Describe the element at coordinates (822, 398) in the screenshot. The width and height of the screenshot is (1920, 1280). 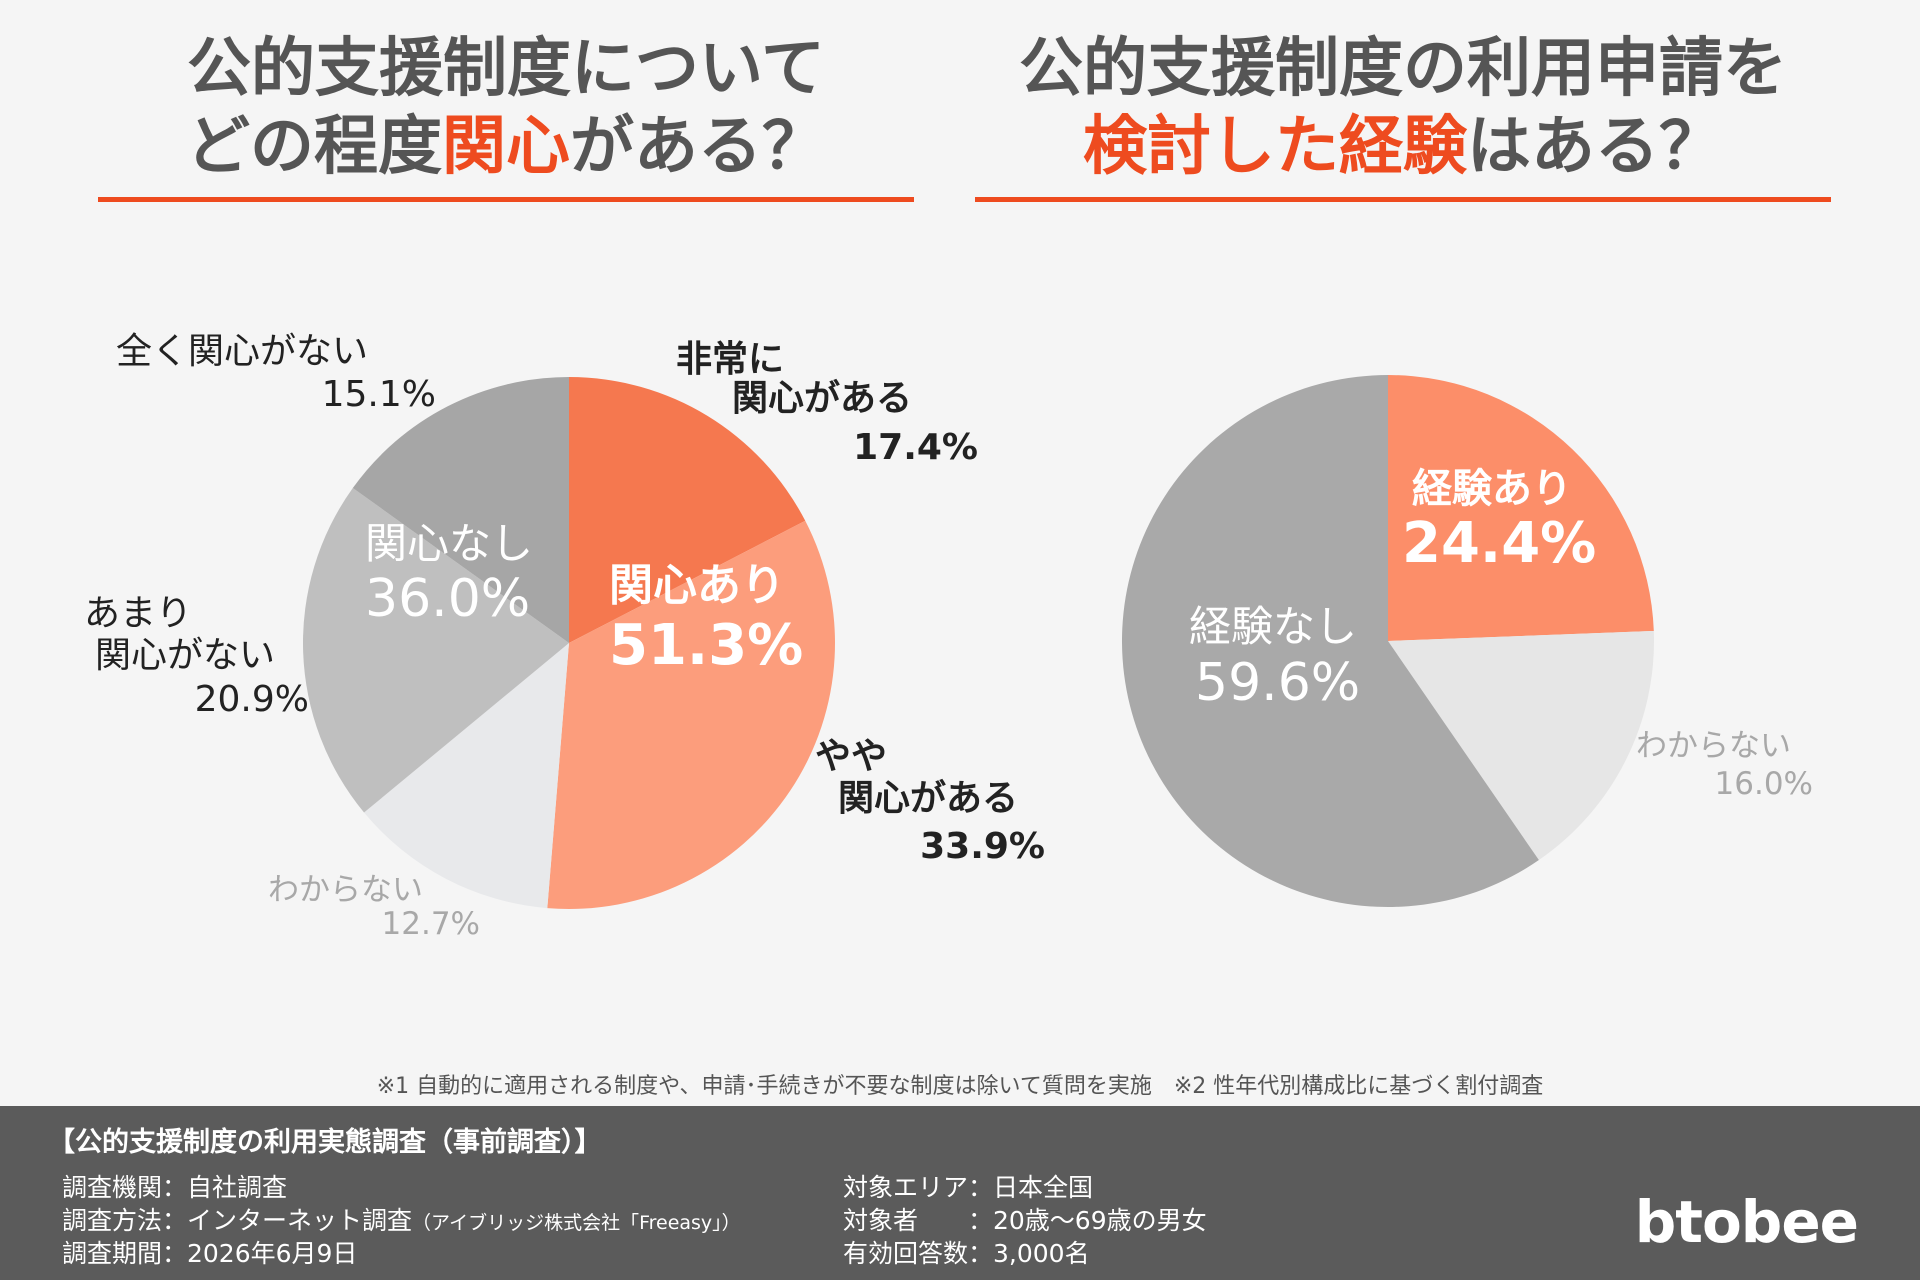
I see `slice-label-very-interested-line2: 関心がある` at that location.